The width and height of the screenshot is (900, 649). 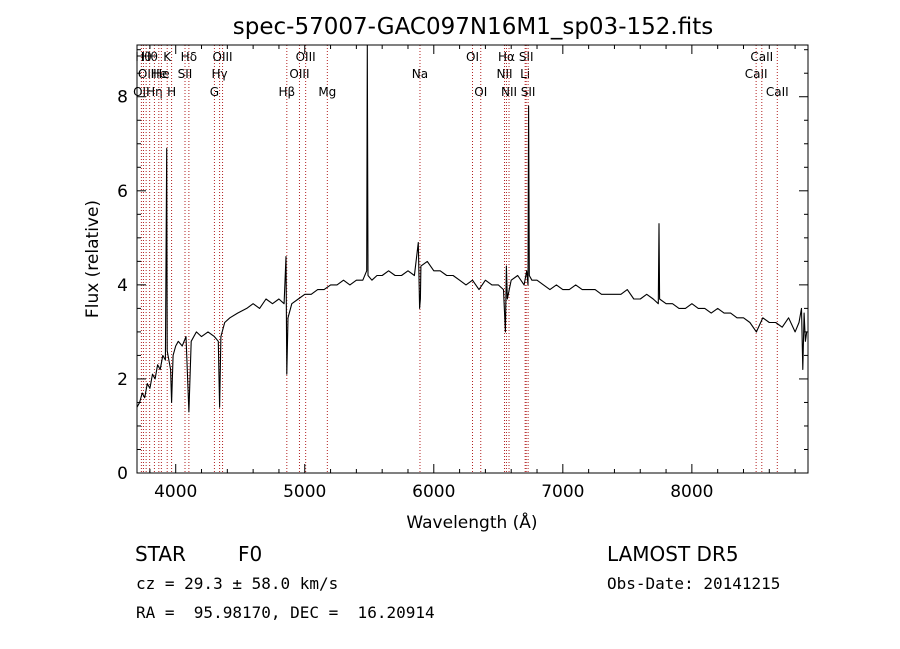 I want to click on line-marker-label-20: OI, so click(x=480, y=92).